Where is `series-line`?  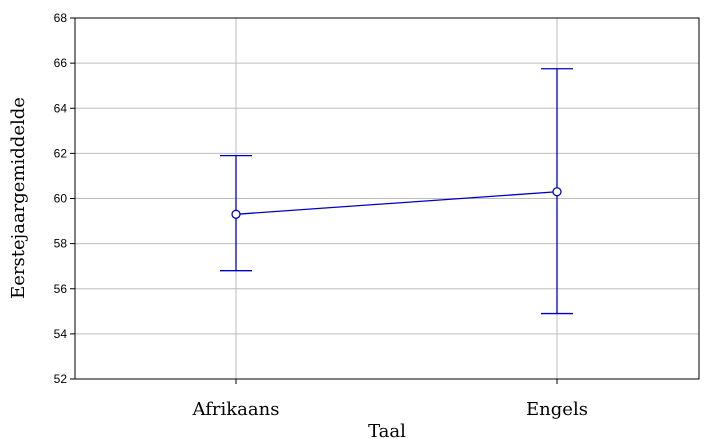
series-line is located at coordinates (396, 203).